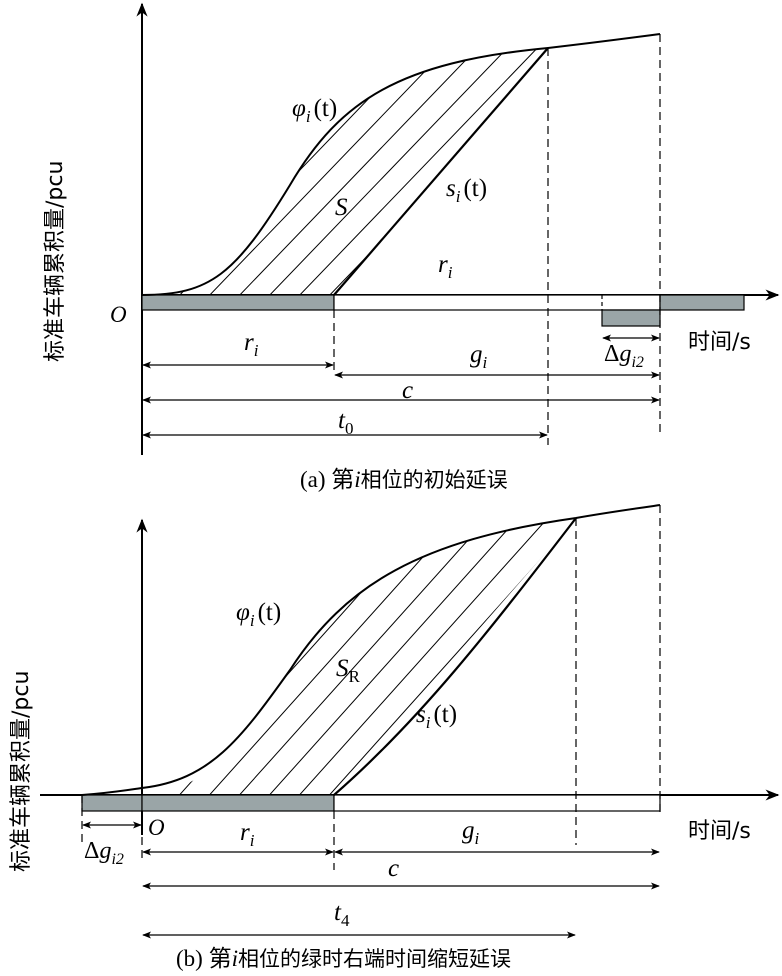 Image resolution: width=782 pixels, height=976 pixels. What do you see at coordinates (719, 342) in the screenshot?
I see `x-label-a: 时间/s` at bounding box center [719, 342].